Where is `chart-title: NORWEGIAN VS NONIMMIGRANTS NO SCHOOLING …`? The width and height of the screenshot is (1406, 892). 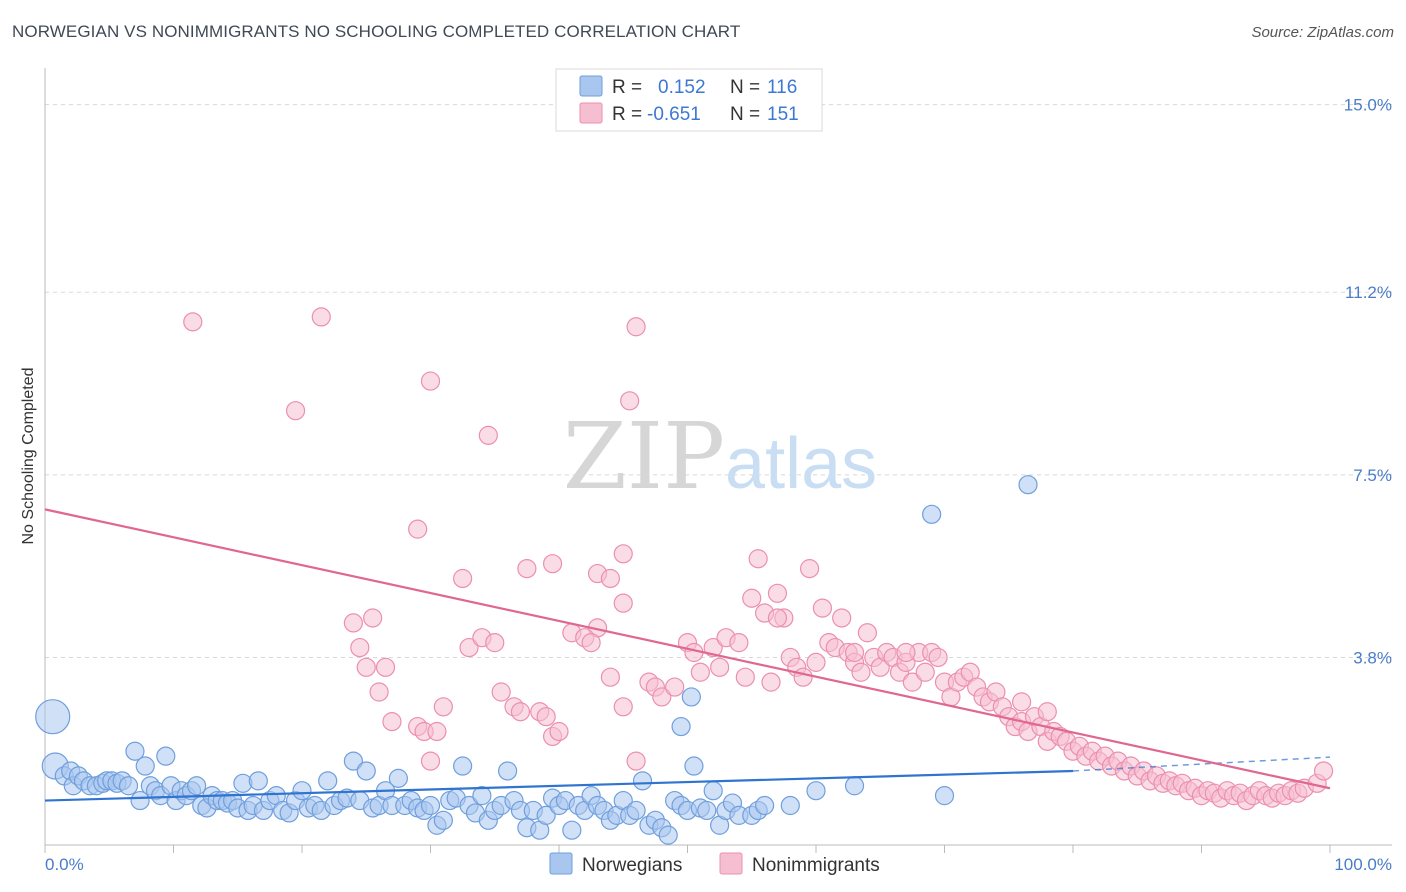
chart-title: NORWEGIAN VS NONIMMIGRANTS NO SCHOOLING … is located at coordinates (376, 31).